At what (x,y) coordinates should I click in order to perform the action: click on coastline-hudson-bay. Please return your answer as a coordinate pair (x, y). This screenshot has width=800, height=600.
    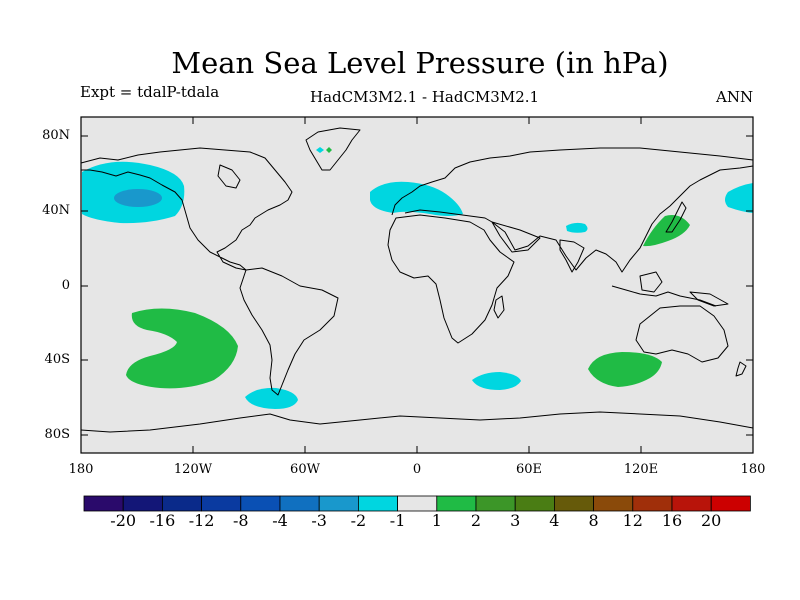
    Looking at the image, I should click on (229, 176).